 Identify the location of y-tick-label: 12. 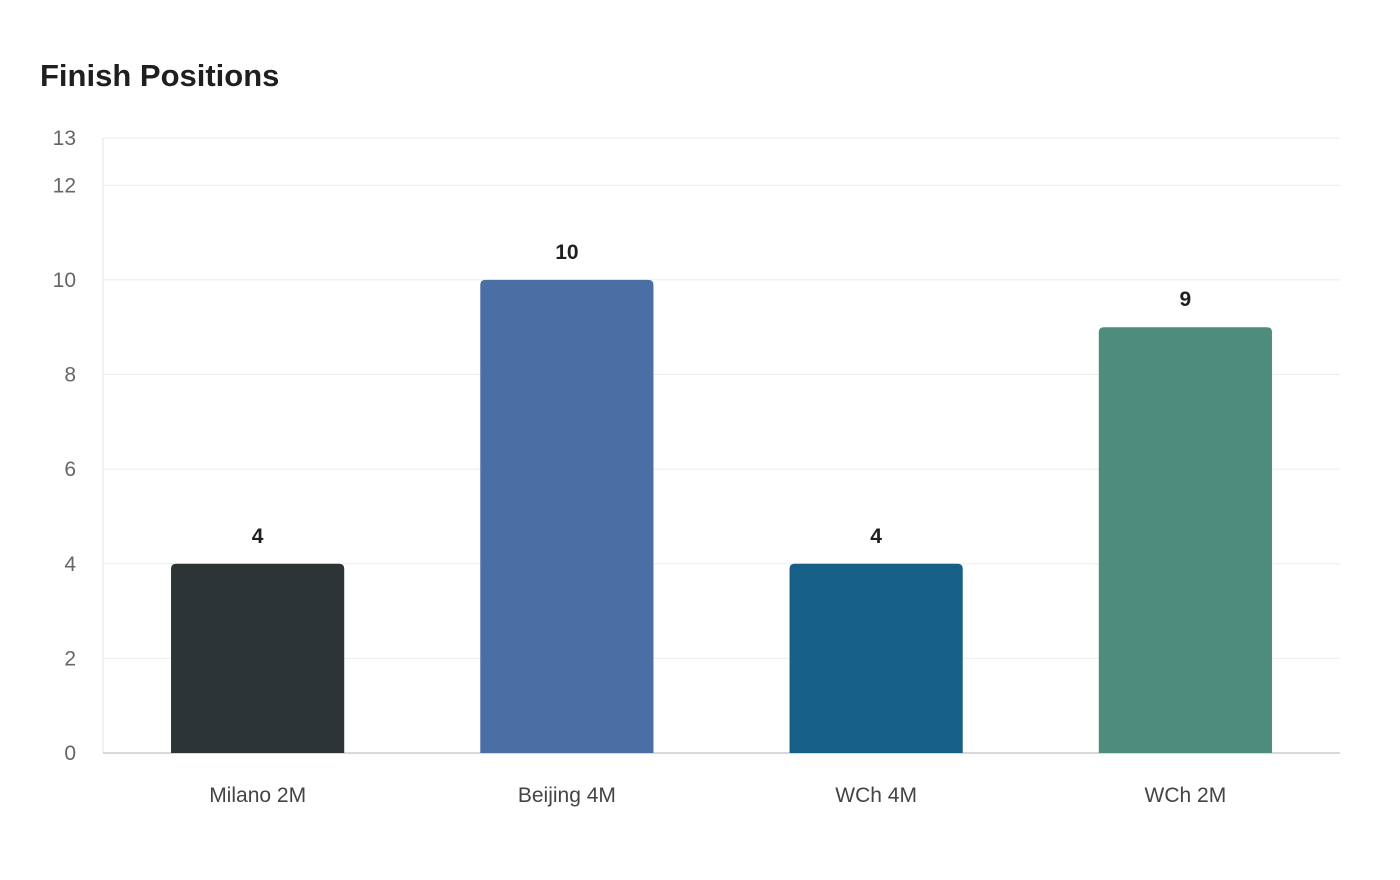
(64, 185).